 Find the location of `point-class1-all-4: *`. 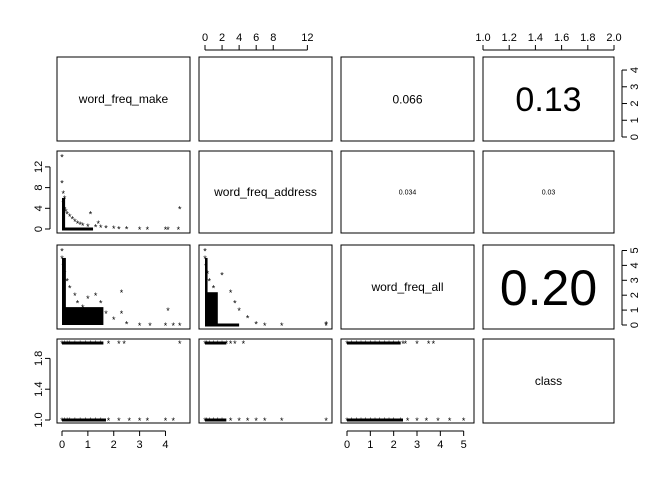

point-class1-all-4: * is located at coordinates (366, 421).